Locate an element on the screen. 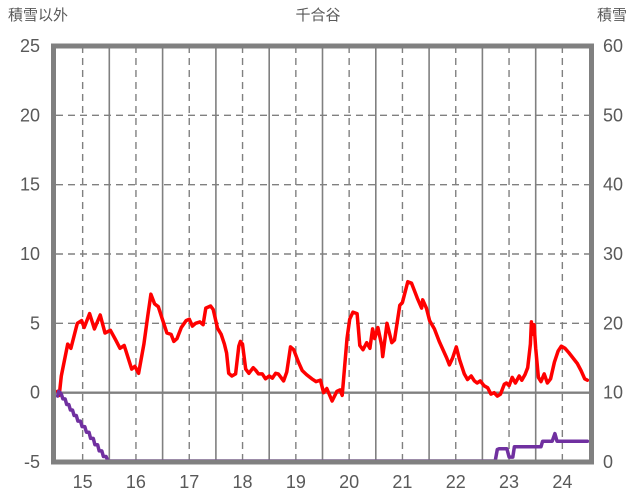  y-right-tick-label: 30 is located at coordinates (613, 254).